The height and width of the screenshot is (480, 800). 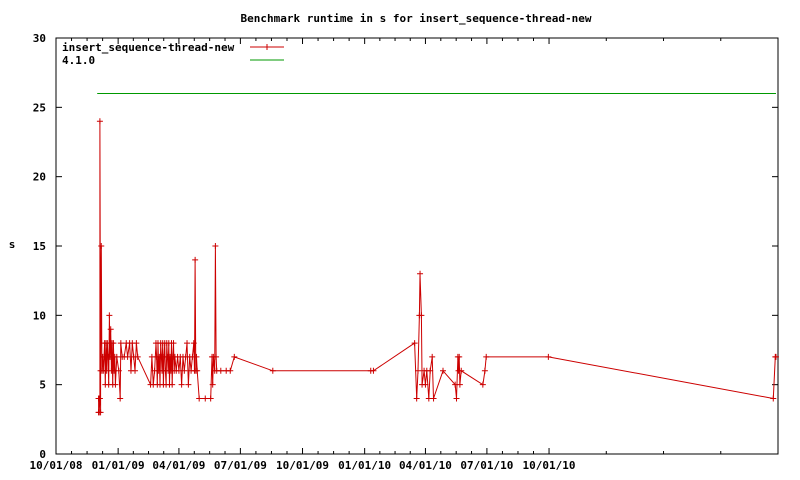 I want to click on y-tick-label: 25, so click(x=39, y=107).